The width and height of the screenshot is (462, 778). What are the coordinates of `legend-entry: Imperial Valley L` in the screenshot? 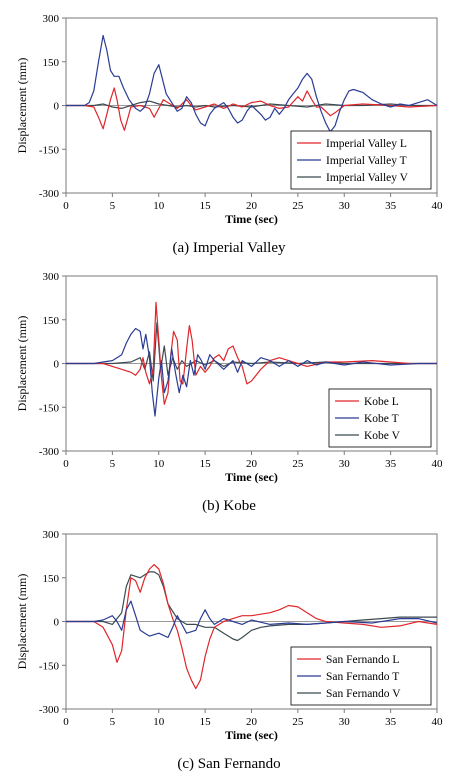 It's located at (366, 144).